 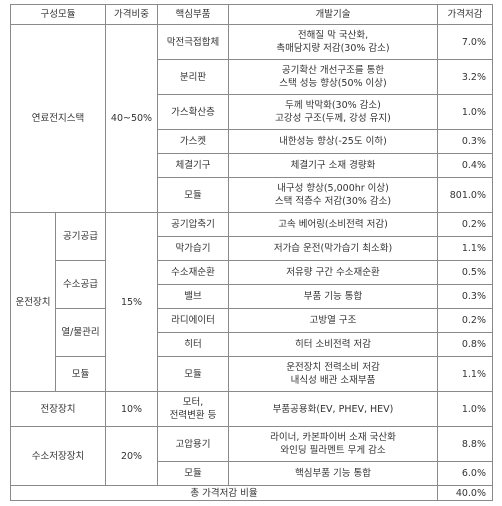 What do you see at coordinates (333, 380) in the screenshot?
I see `text-line: 내식성 배관 소재부품` at bounding box center [333, 380].